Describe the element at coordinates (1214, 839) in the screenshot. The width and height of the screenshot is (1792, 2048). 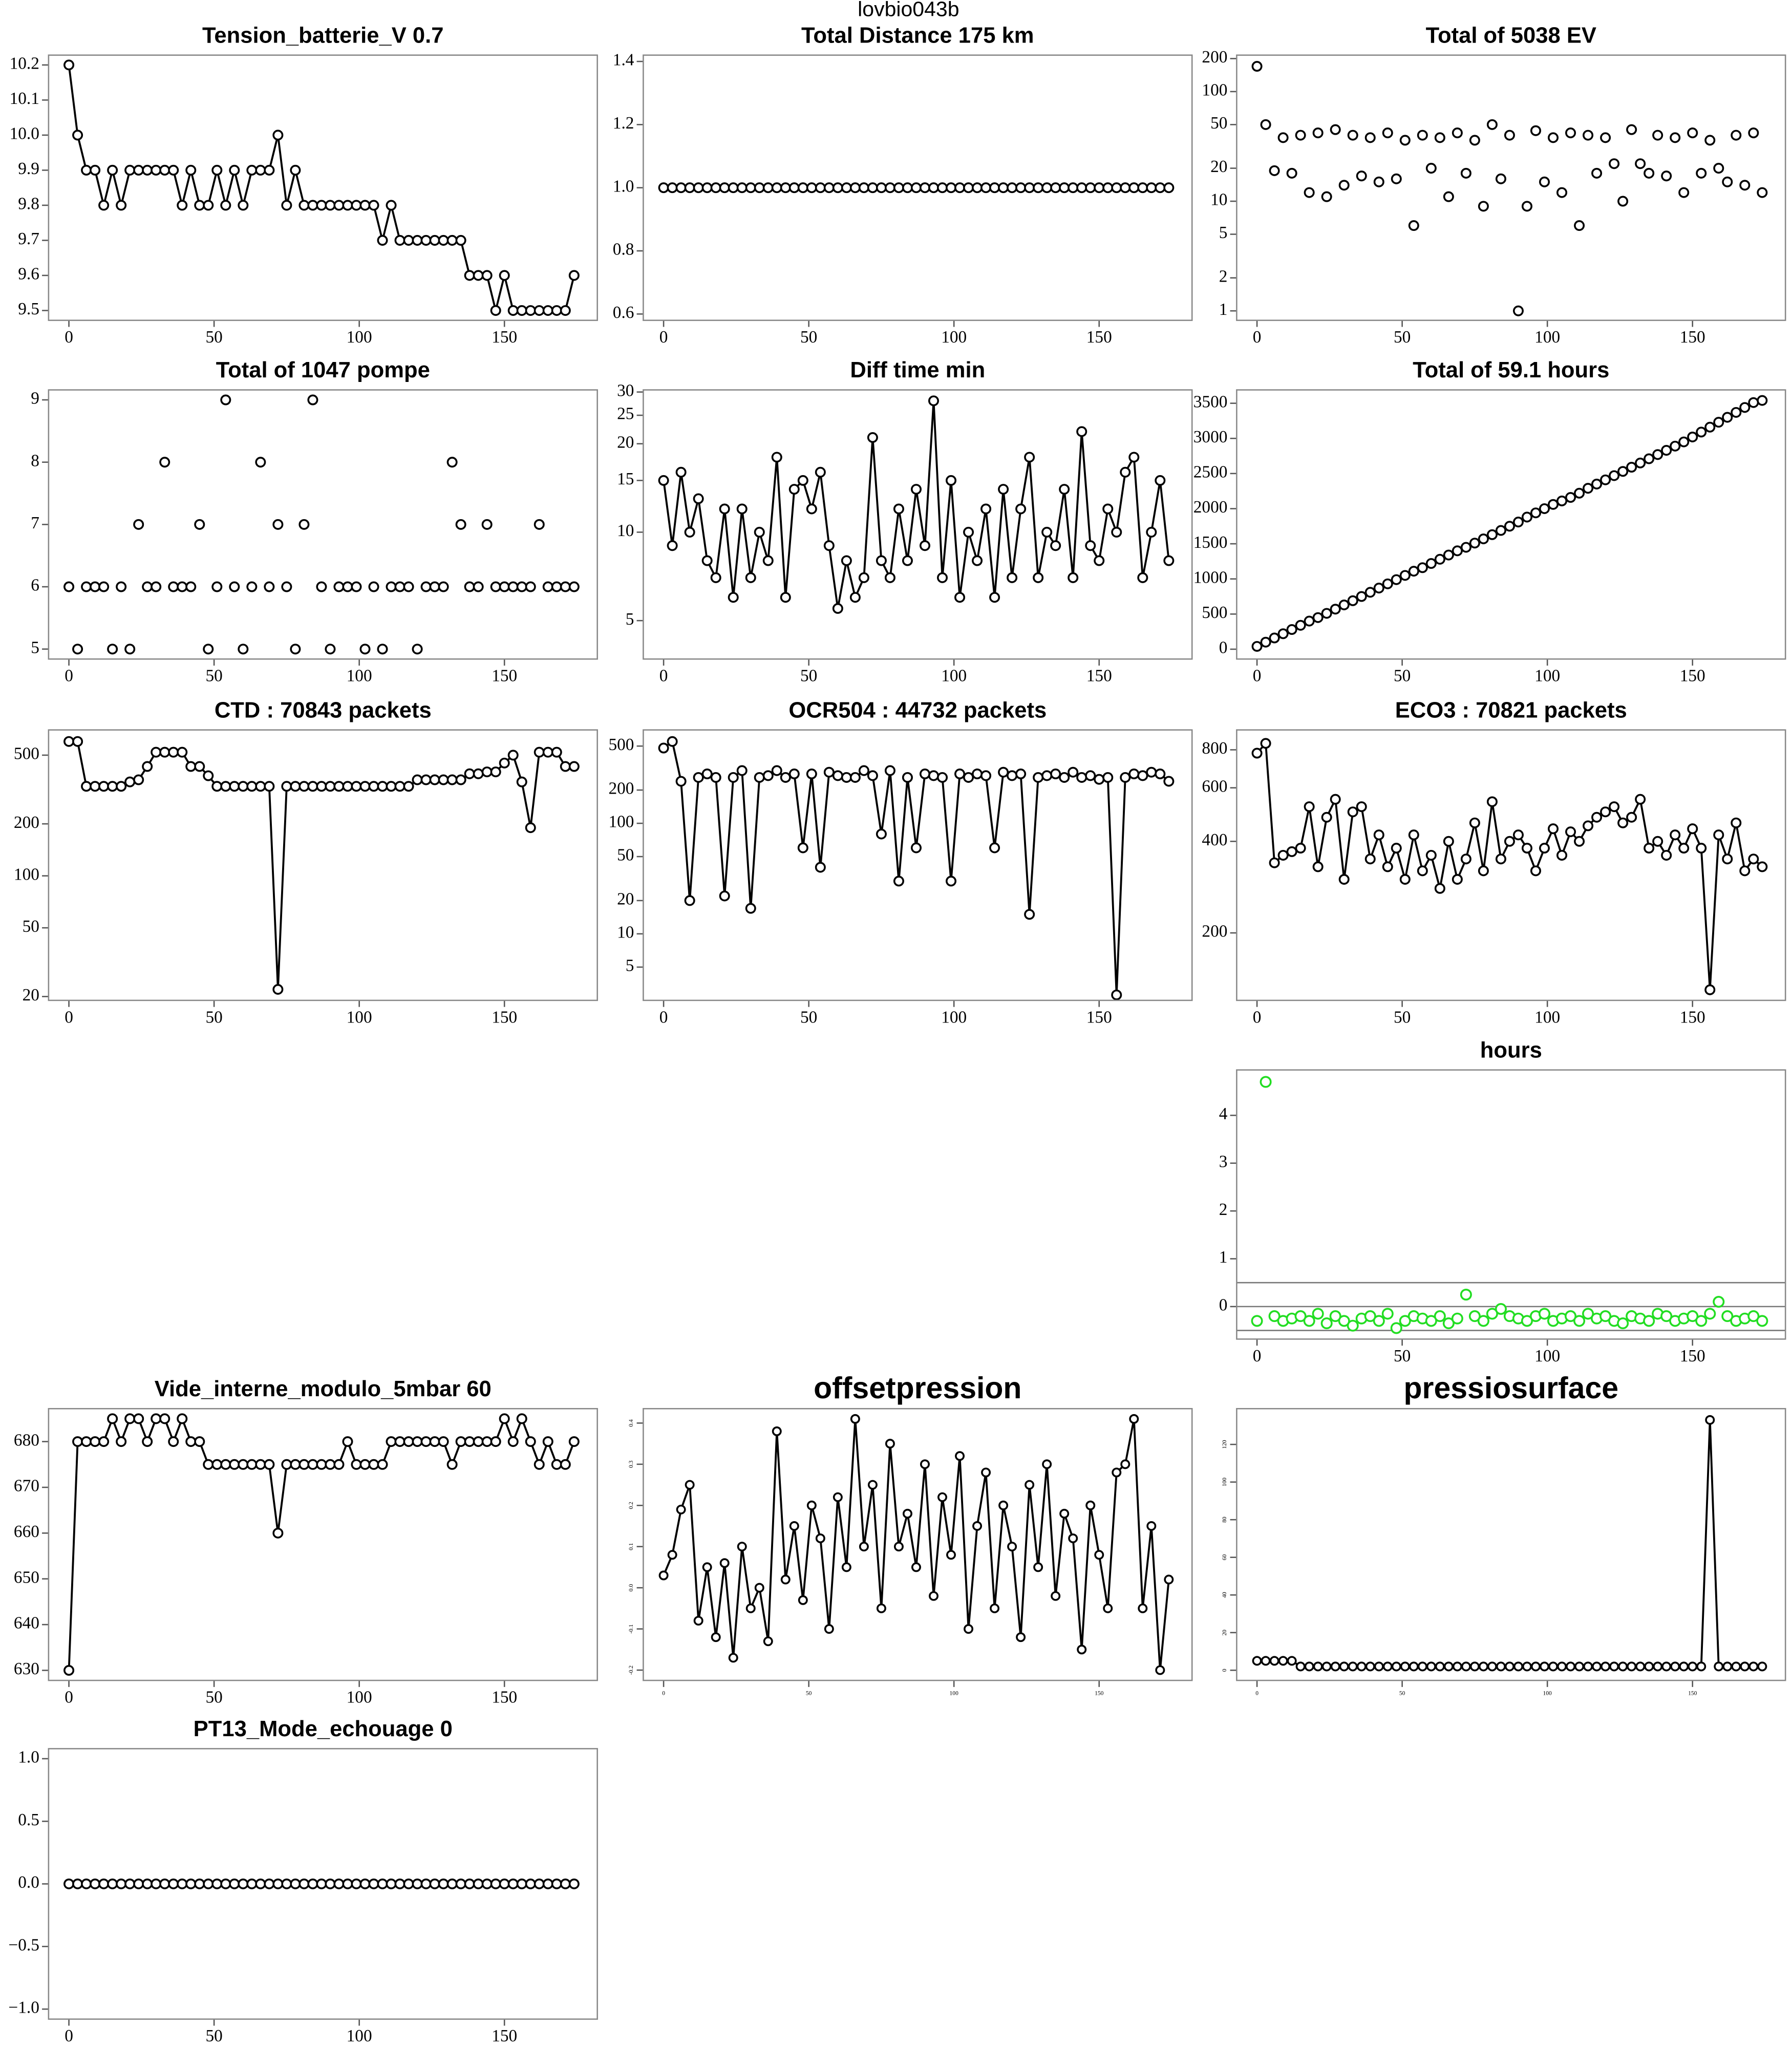
I see `y-tick-label: 400` at that location.